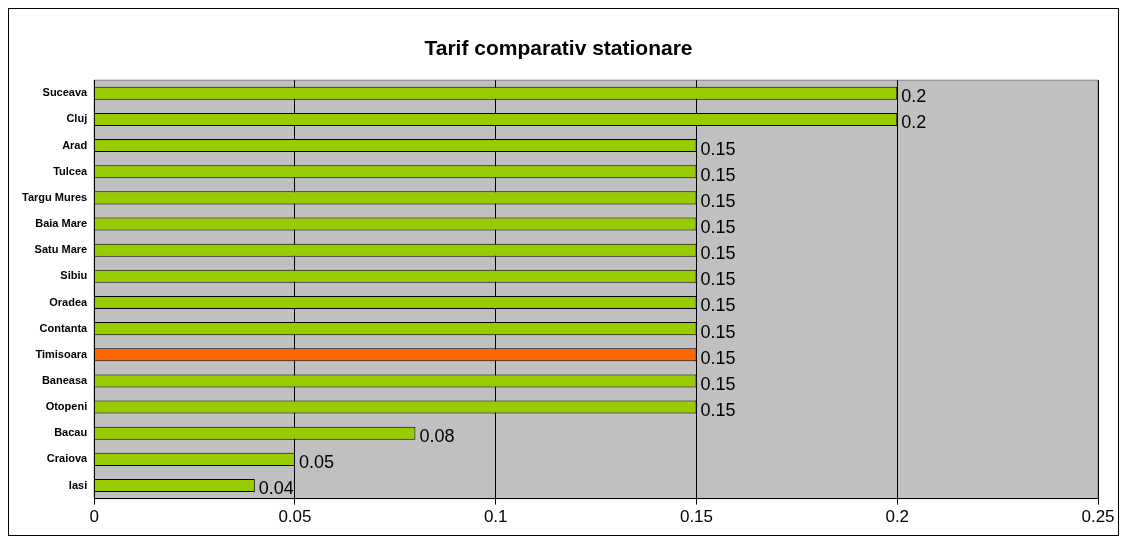  Describe the element at coordinates (437, 436) in the screenshot. I see `data-label: 0.08` at that location.